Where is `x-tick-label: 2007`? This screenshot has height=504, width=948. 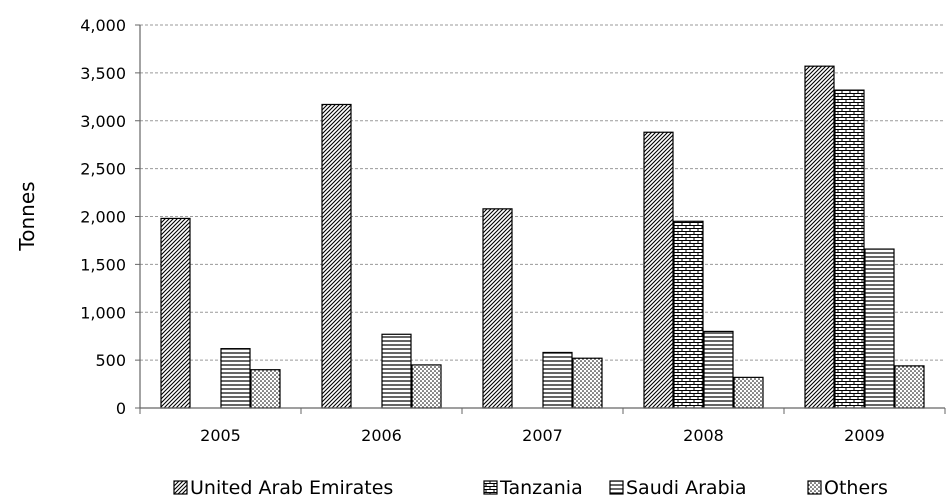
x-tick-label: 2007 is located at coordinates (542, 435).